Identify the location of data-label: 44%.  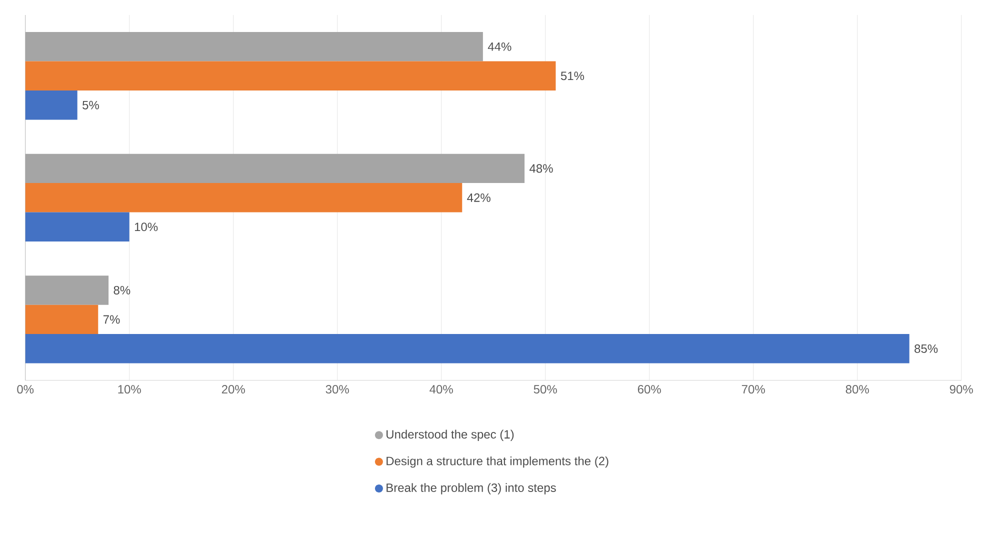
(500, 46).